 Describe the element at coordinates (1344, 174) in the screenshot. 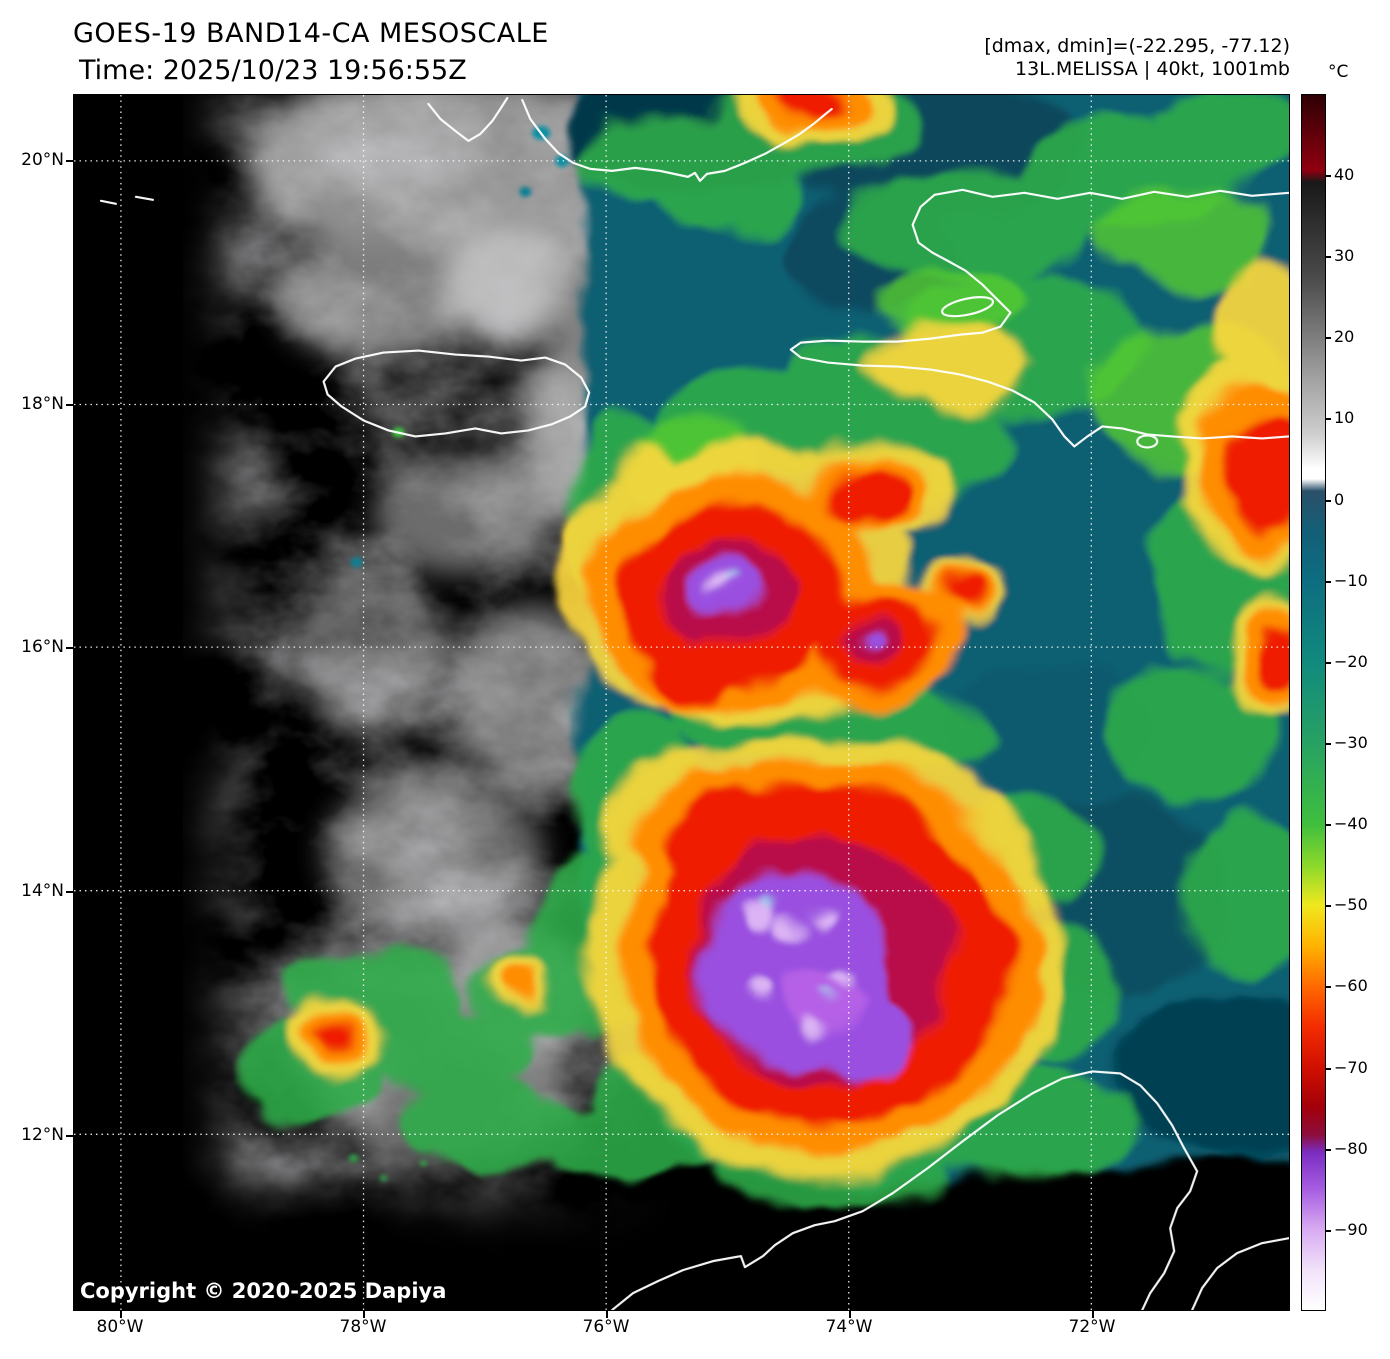

I see `colorbar-label-40: 40` at that location.